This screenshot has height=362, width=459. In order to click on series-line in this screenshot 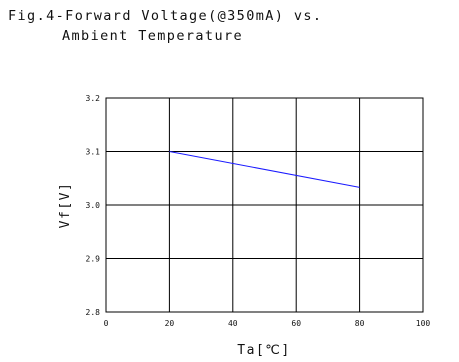, I will do `click(264, 169)`.